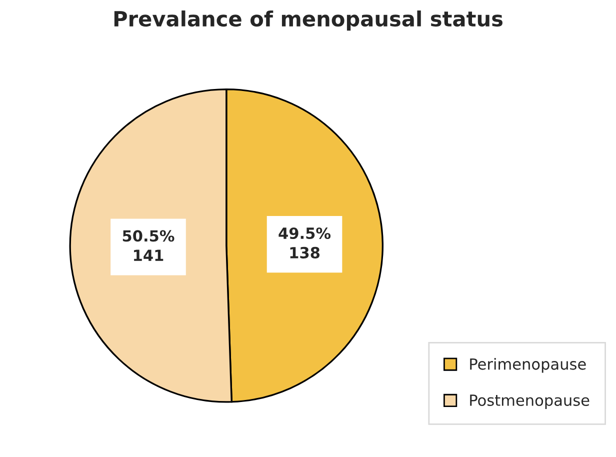  I want to click on chart-title: Prevalance of menopausal status, so click(308, 20).